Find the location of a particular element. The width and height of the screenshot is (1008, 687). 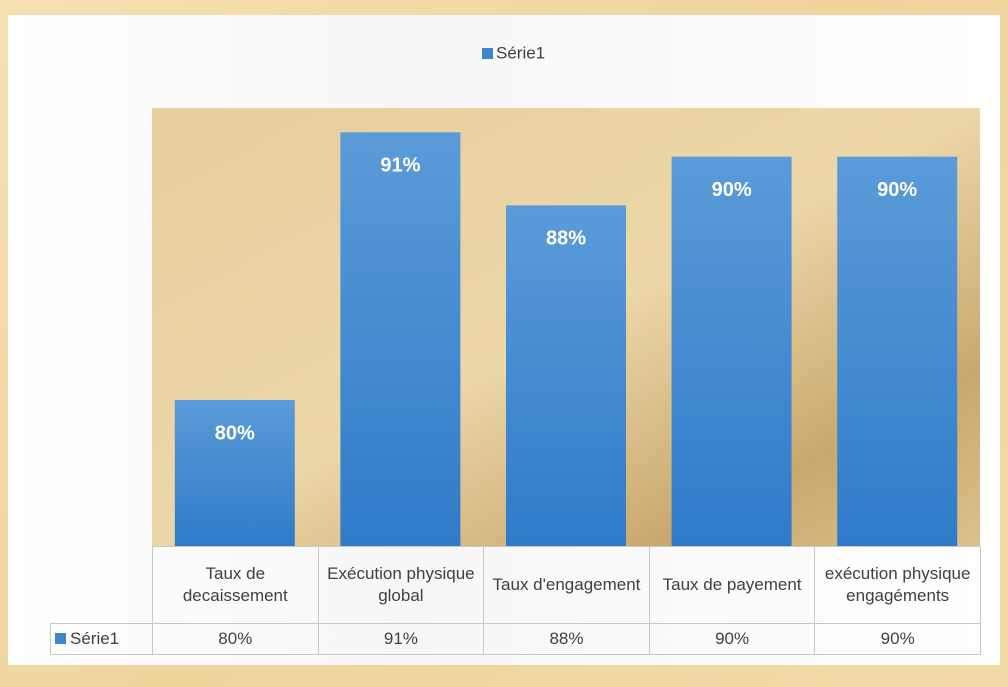

x-tick-label: Taux d'engagement is located at coordinates (566, 585).